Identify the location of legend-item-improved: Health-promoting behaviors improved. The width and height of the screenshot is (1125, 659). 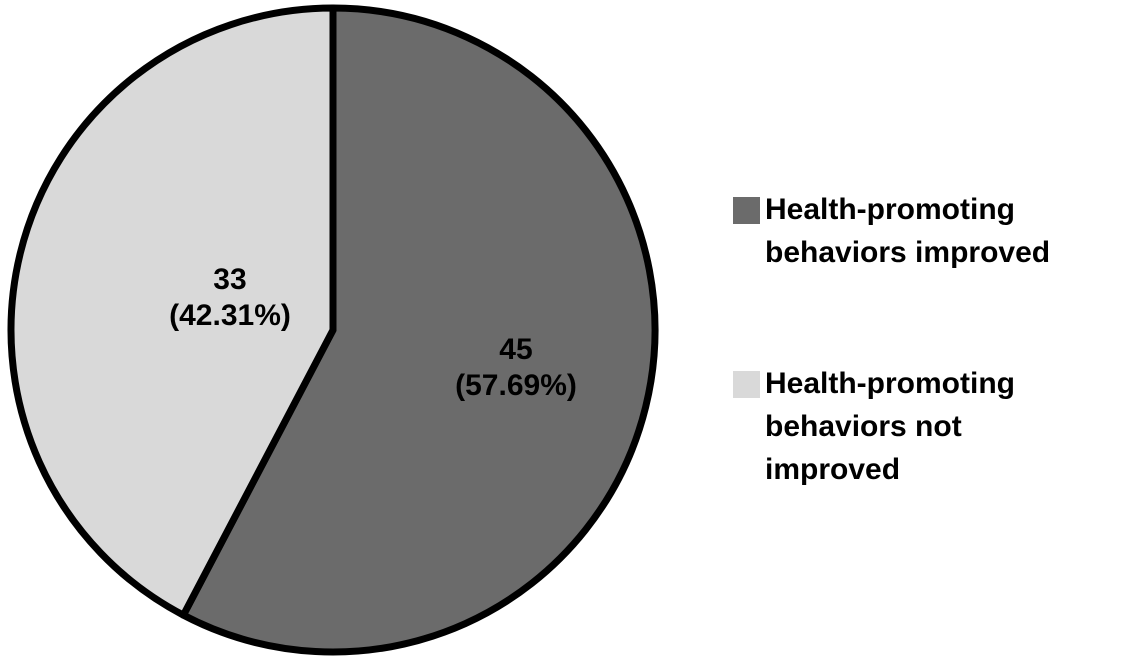
(929, 231).